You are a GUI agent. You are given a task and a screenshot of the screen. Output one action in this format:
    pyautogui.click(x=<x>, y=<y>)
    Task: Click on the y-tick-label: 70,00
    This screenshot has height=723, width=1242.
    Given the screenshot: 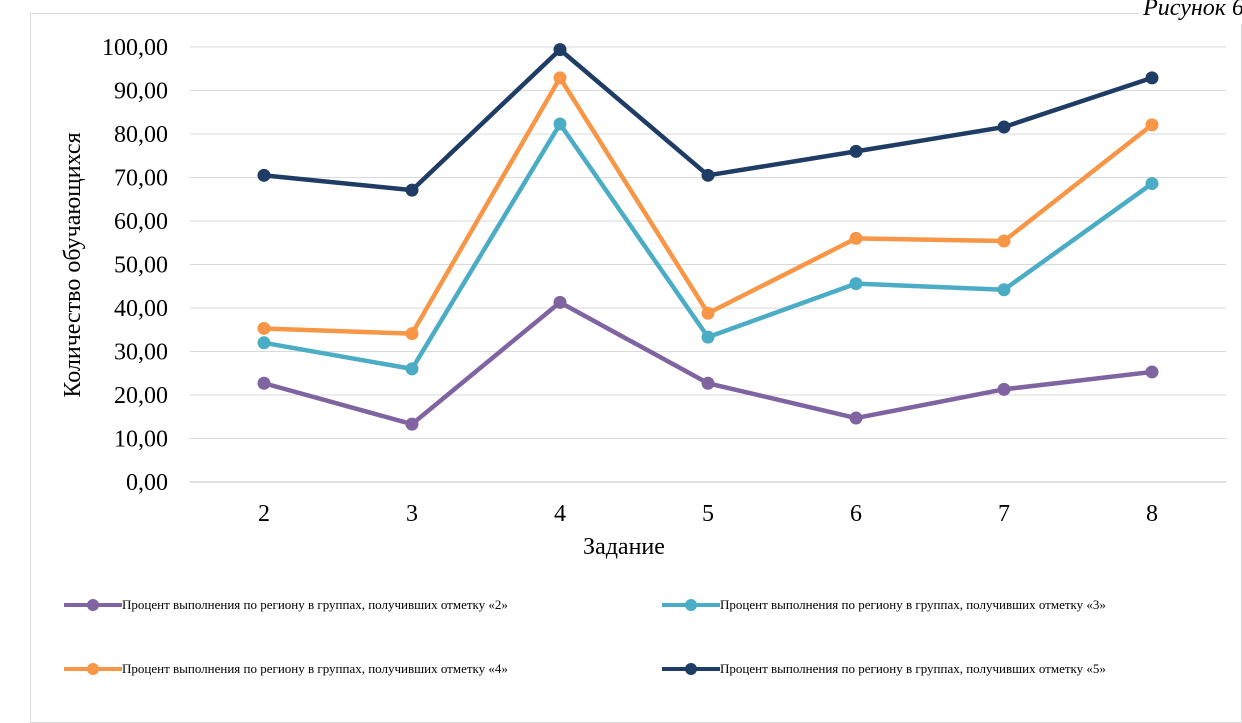 What is the action you would take?
    pyautogui.click(x=141, y=179)
    